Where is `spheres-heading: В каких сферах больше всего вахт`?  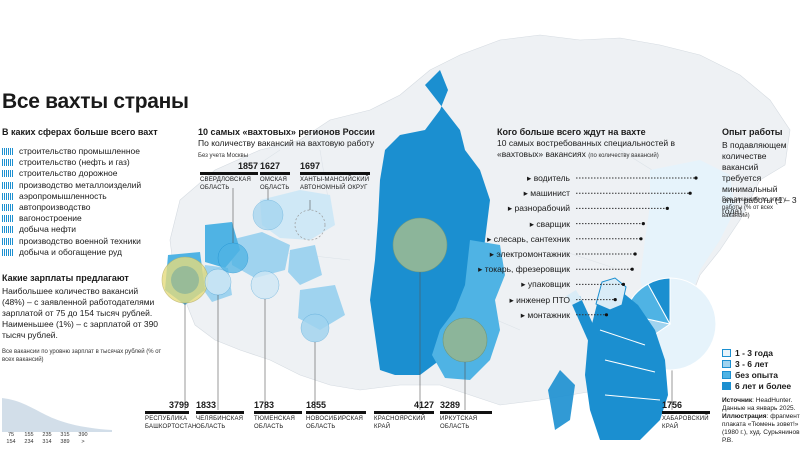 spheres-heading: В каких сферах больше всего вахт is located at coordinates (80, 132).